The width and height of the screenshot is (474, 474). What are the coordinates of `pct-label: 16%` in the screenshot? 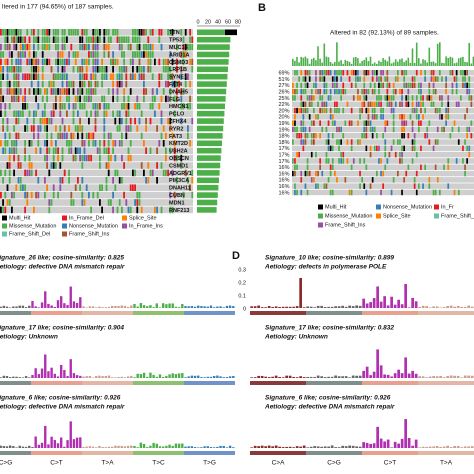 It's located at (283, 174).